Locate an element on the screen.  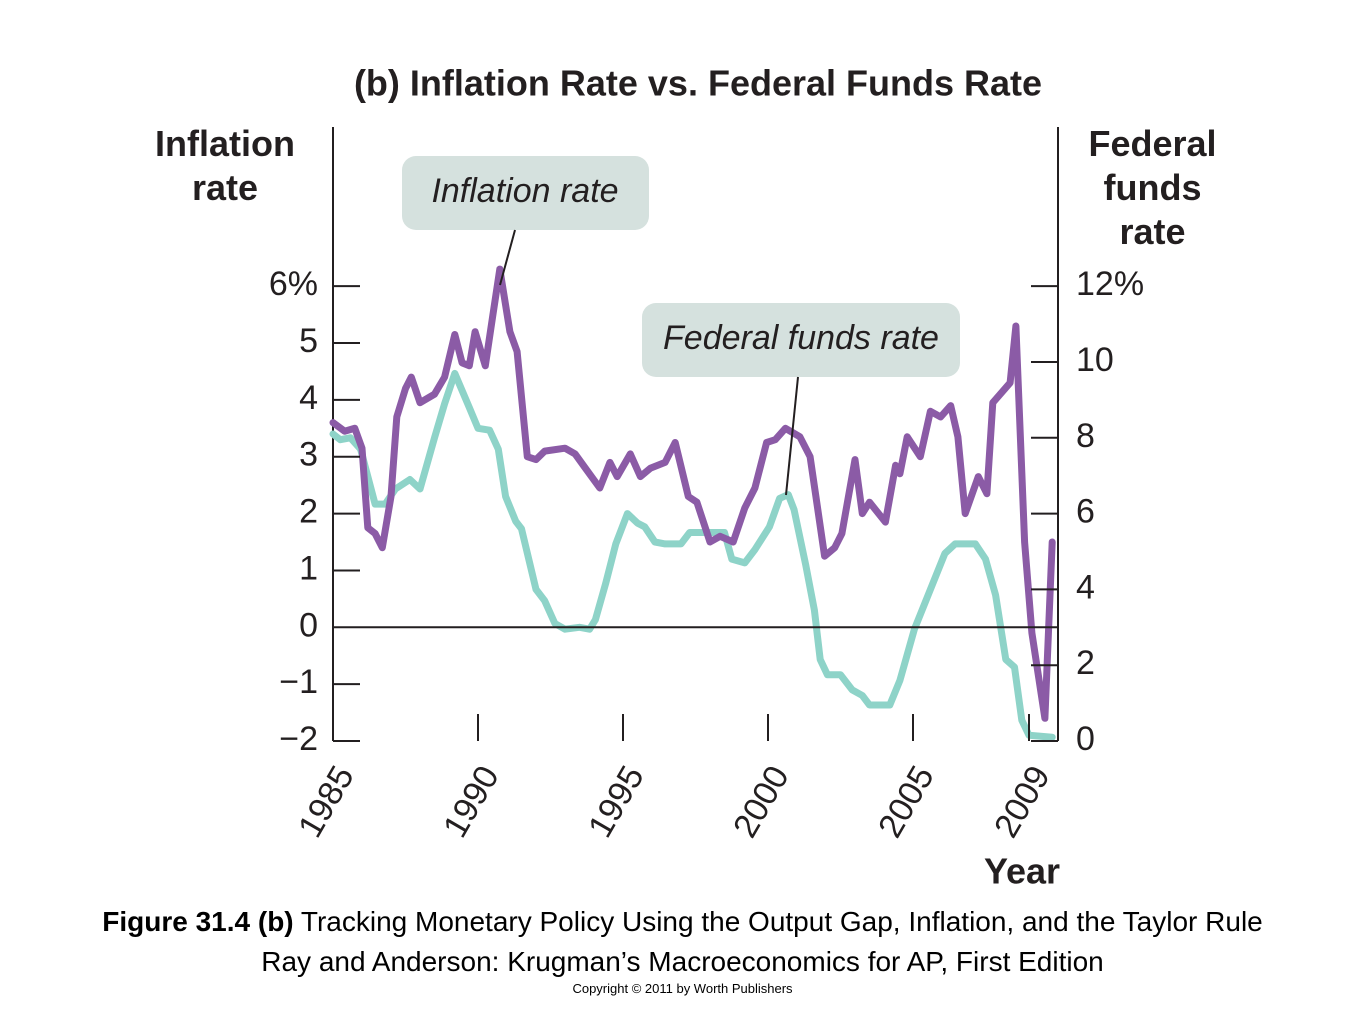
y2-tick-label: 12% is located at coordinates (1110, 284).